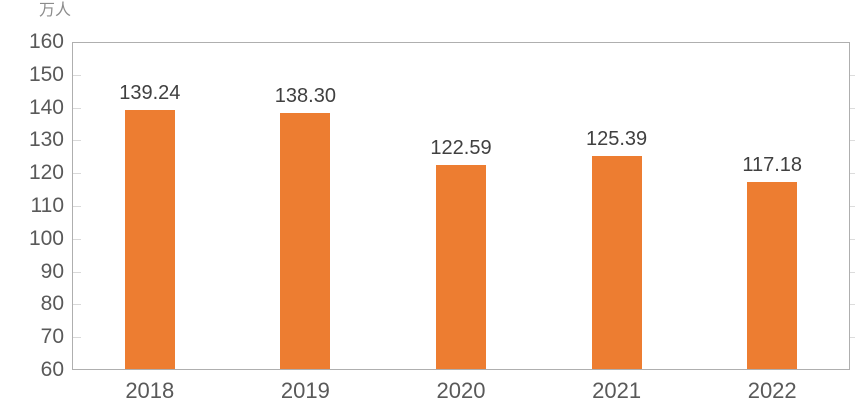 This screenshot has width=860, height=409. What do you see at coordinates (47, 205) in the screenshot?
I see `y-axis-tick-label: 110` at bounding box center [47, 205].